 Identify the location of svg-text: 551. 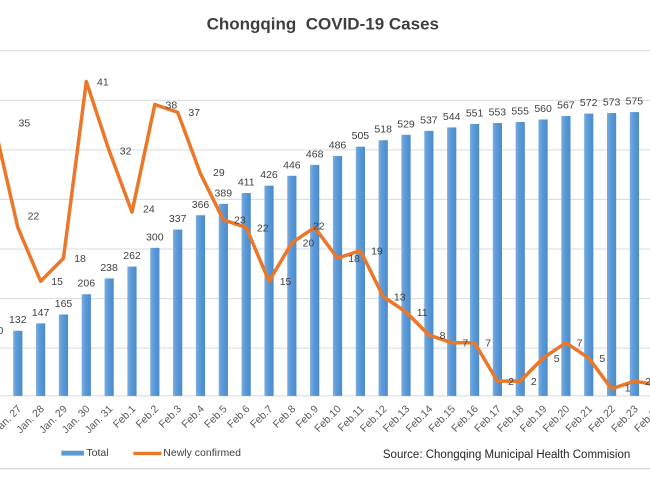
(475, 113).